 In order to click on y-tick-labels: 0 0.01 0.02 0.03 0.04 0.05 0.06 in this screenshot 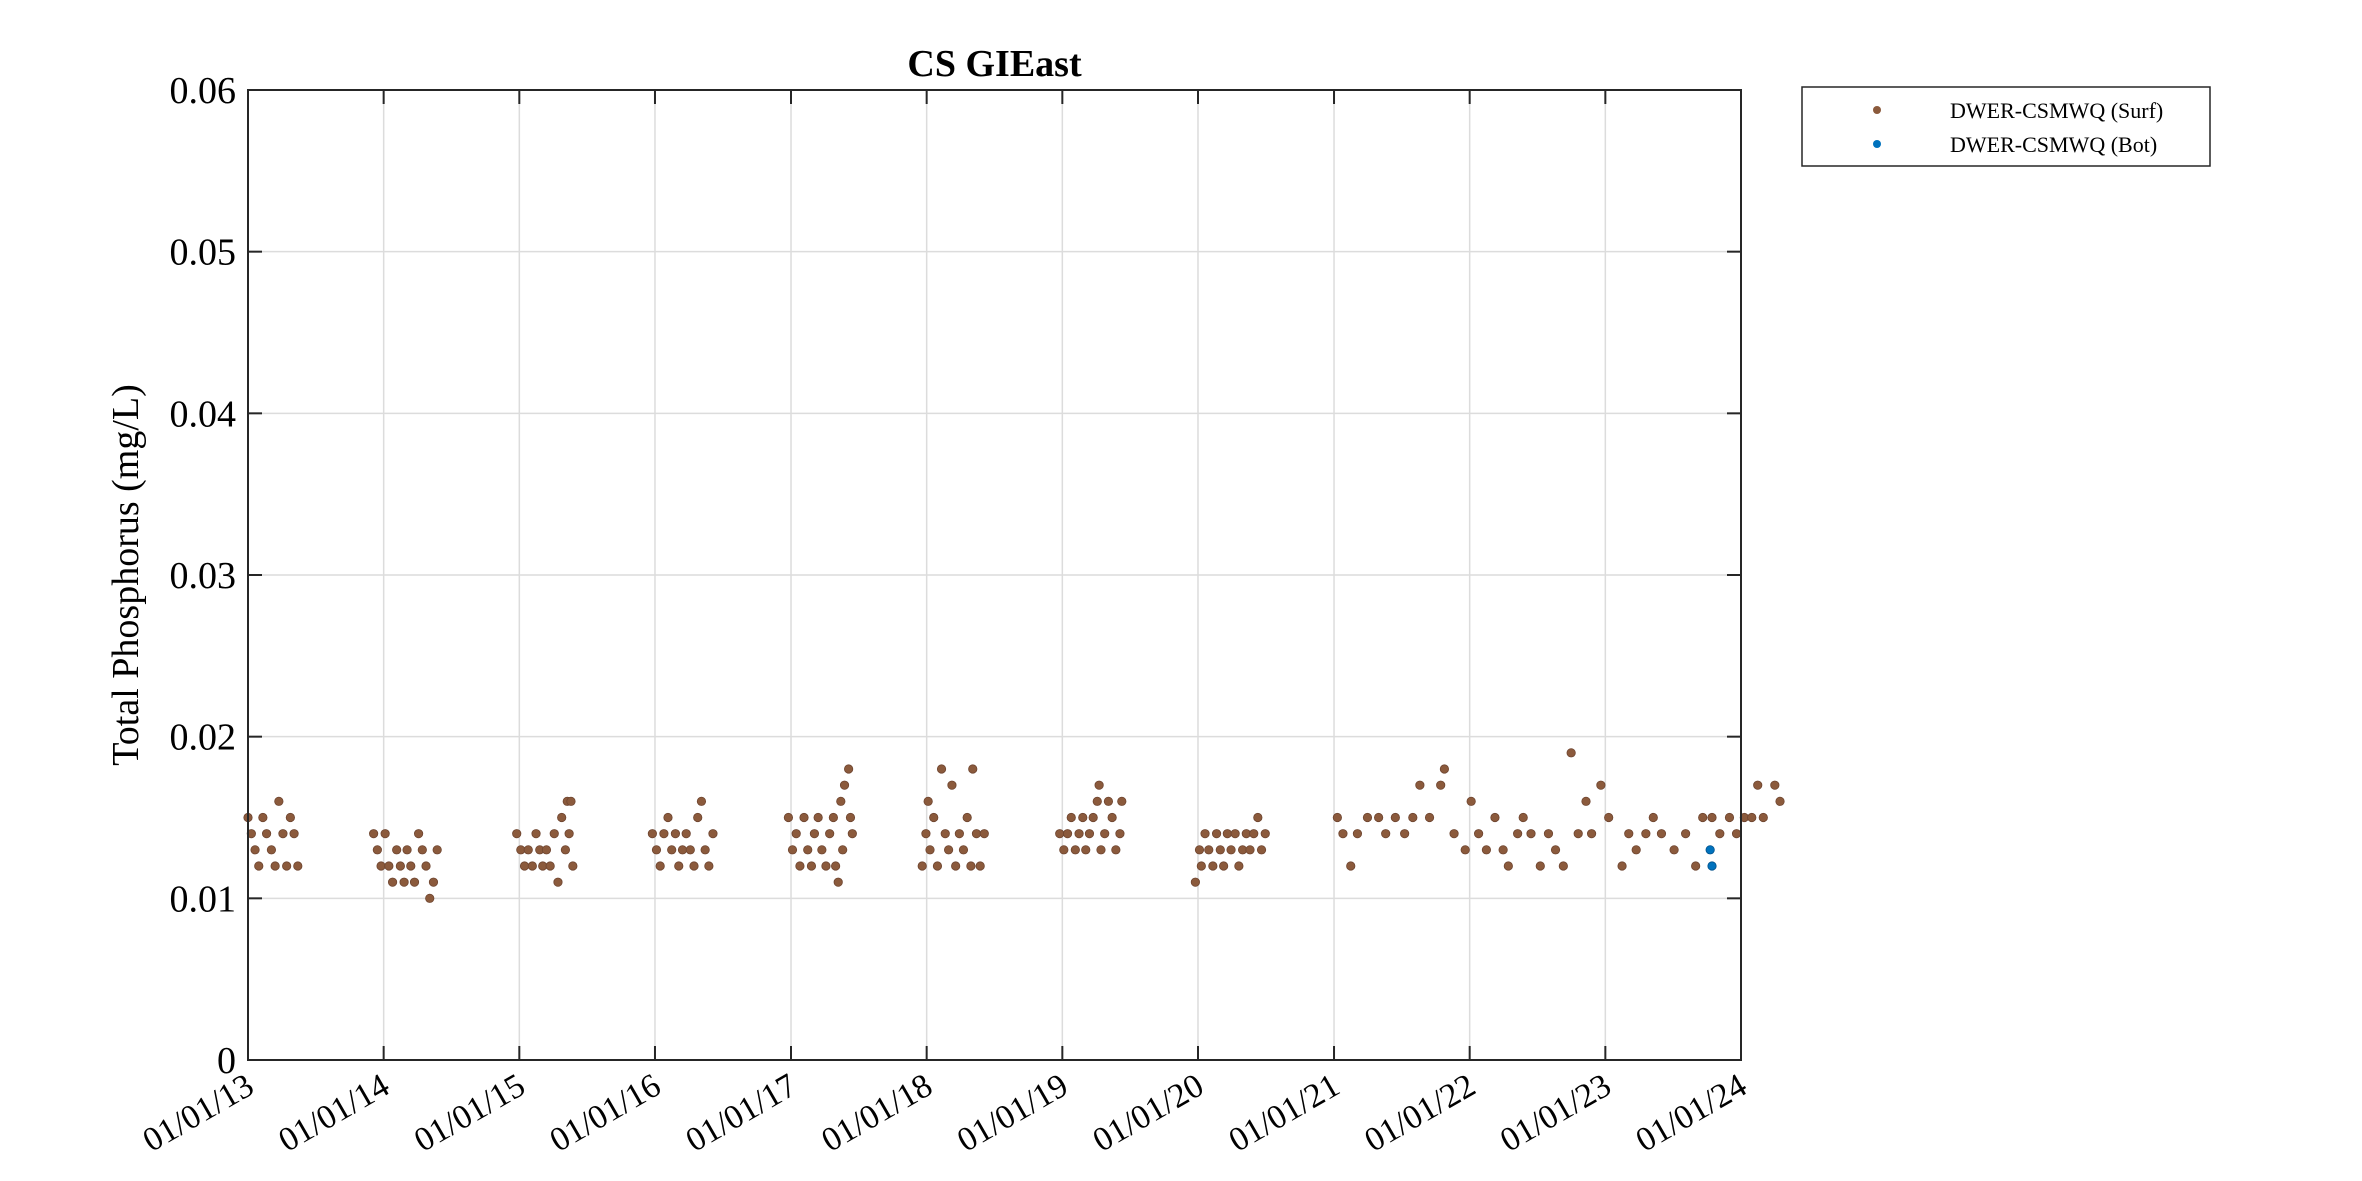, I will do `click(203, 576)`.